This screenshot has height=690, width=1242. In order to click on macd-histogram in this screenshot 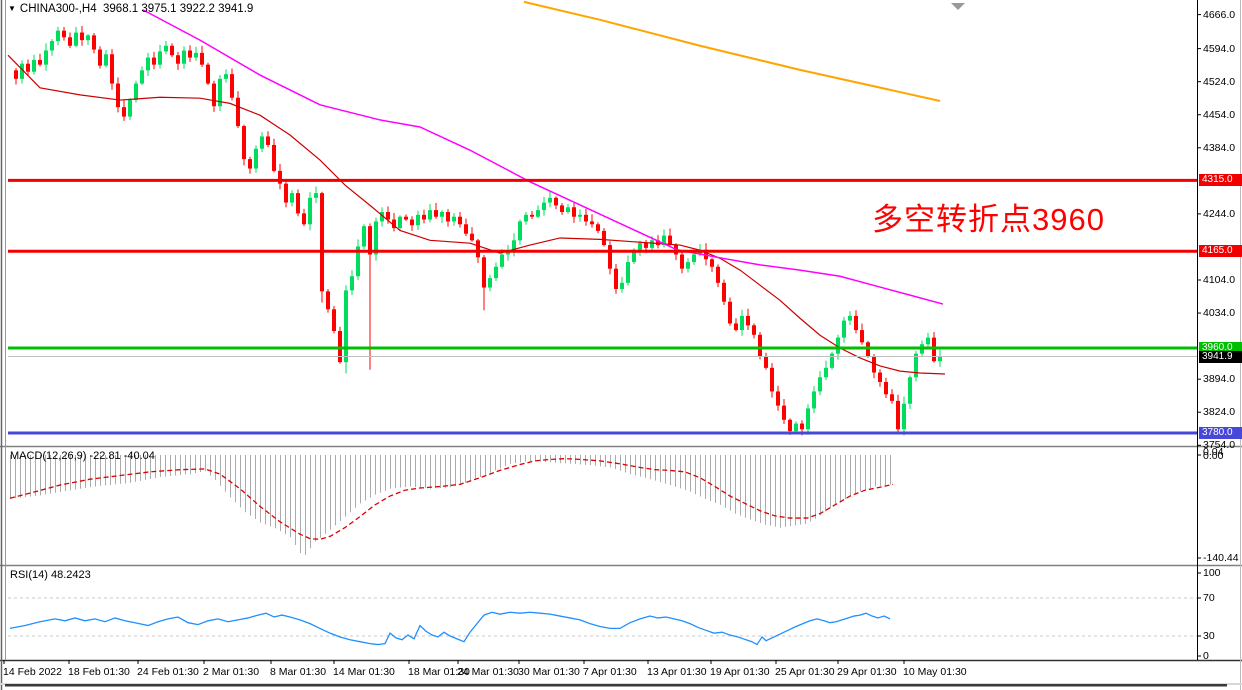, I will do `click(450, 505)`.